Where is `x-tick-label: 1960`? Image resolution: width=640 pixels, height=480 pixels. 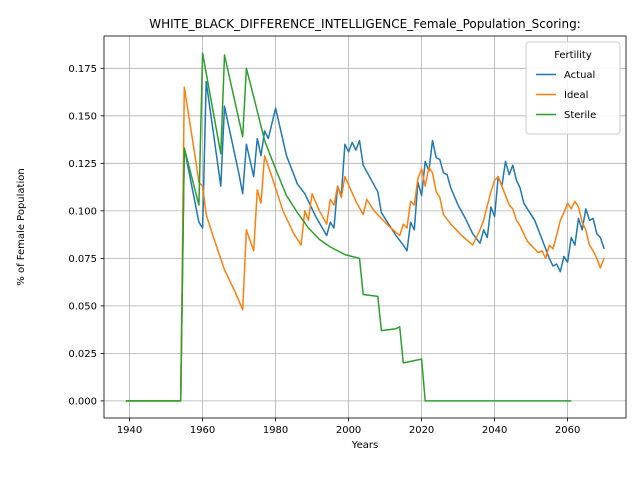
x-tick-label: 1960 is located at coordinates (202, 430).